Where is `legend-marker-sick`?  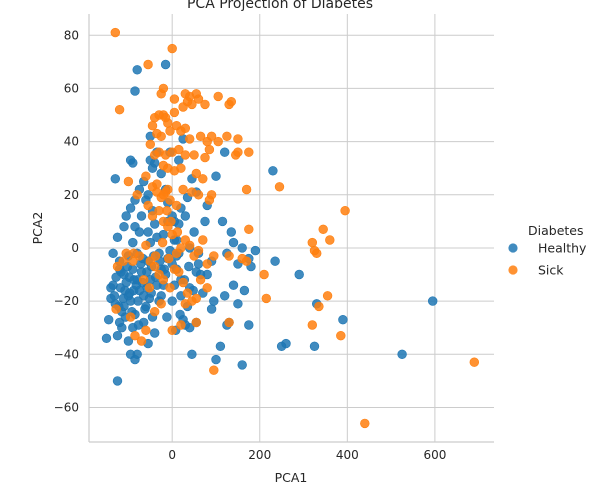 legend-marker-sick is located at coordinates (513, 270).